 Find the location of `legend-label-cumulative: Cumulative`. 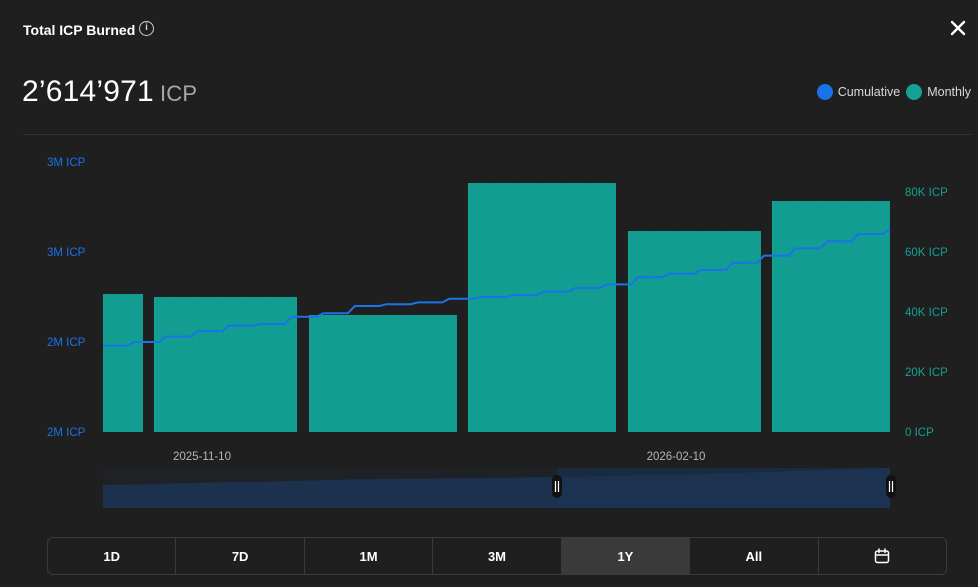

legend-label-cumulative: Cumulative is located at coordinates (869, 92).